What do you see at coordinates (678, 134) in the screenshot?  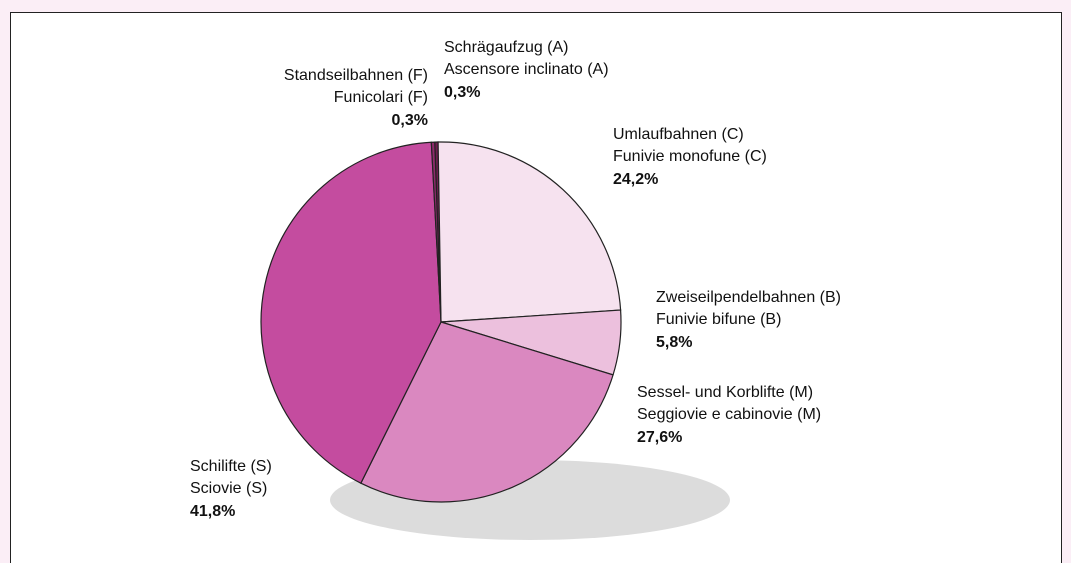 I see `slice-label: Umlaufbahnen (C)` at bounding box center [678, 134].